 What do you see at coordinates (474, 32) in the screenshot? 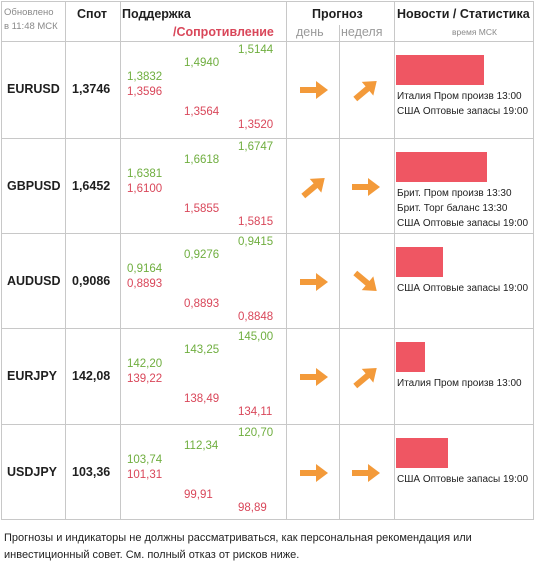
I see `news-time-header: время МСК` at bounding box center [474, 32].